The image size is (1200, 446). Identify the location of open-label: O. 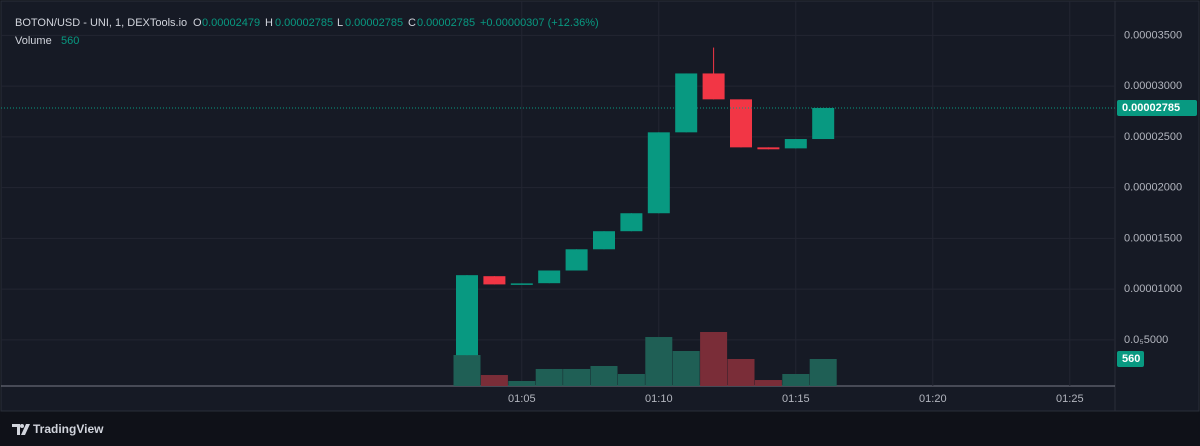
(197, 23).